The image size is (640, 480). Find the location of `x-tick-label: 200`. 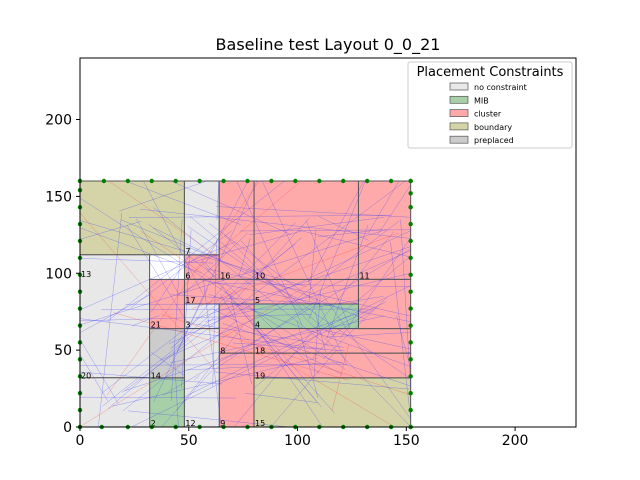

x-tick-label: 200 is located at coordinates (515, 441).